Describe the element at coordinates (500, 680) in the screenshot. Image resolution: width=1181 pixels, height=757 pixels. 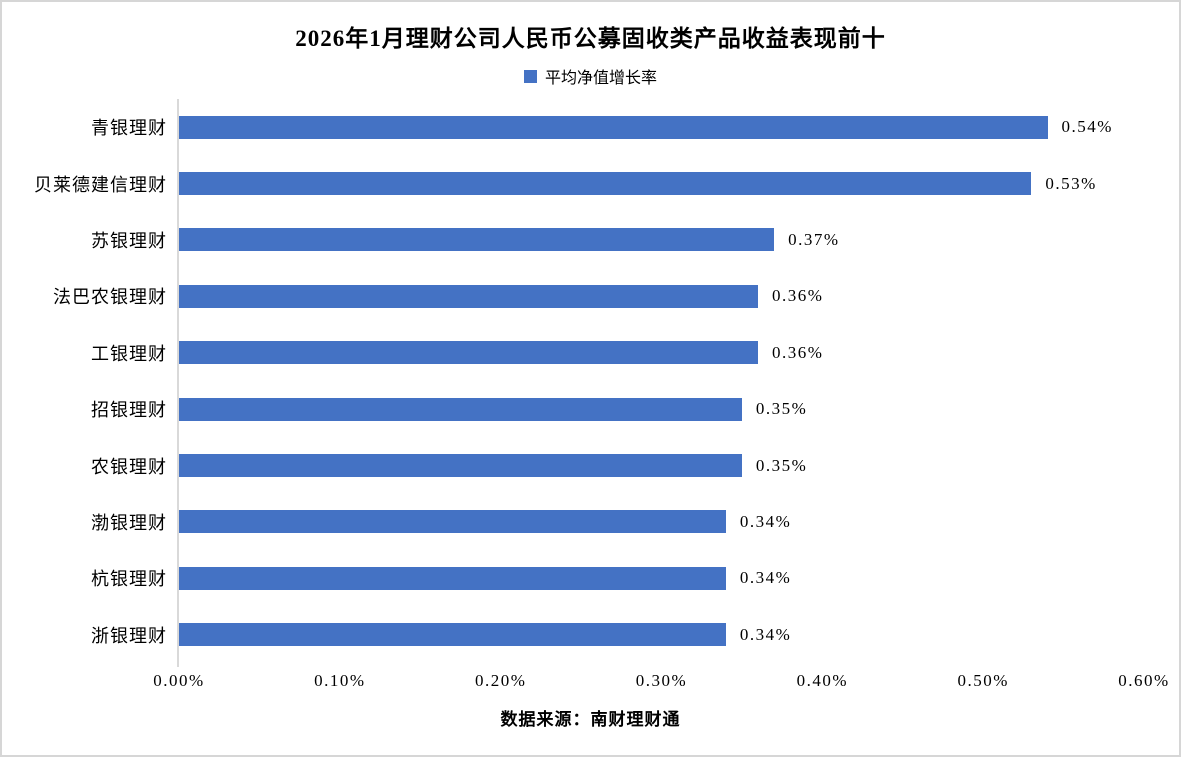
I see `x-tick-label: 0.20%` at that location.